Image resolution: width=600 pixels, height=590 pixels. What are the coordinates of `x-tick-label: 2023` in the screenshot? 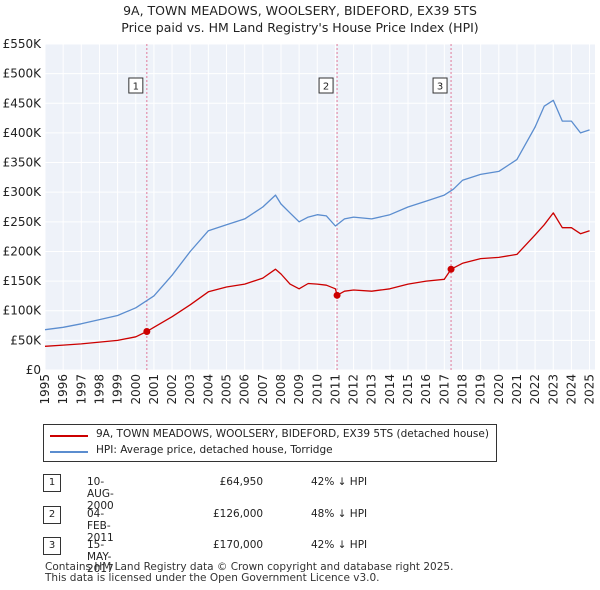 It's located at (553, 389).